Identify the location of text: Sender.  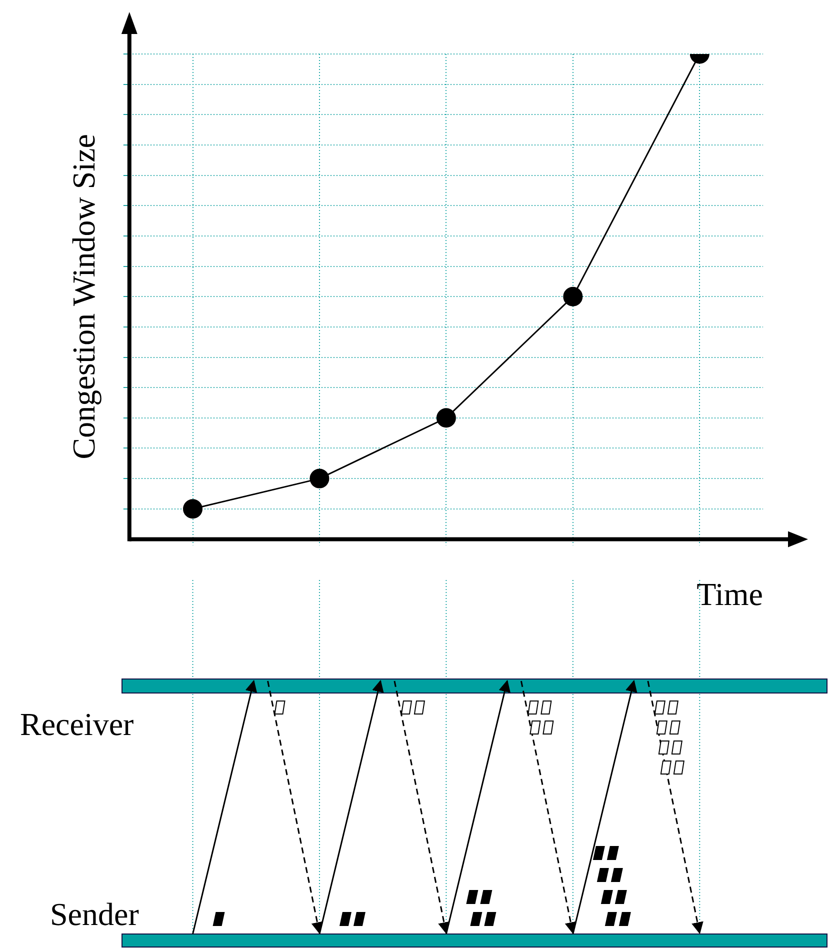
(95, 914).